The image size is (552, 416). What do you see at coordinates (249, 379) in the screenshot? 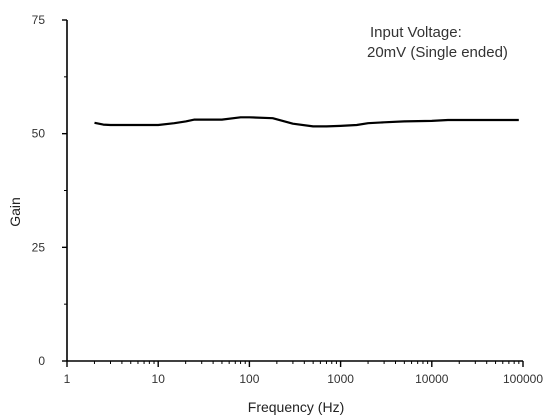
I see `x-tick-label: 100` at bounding box center [249, 379].